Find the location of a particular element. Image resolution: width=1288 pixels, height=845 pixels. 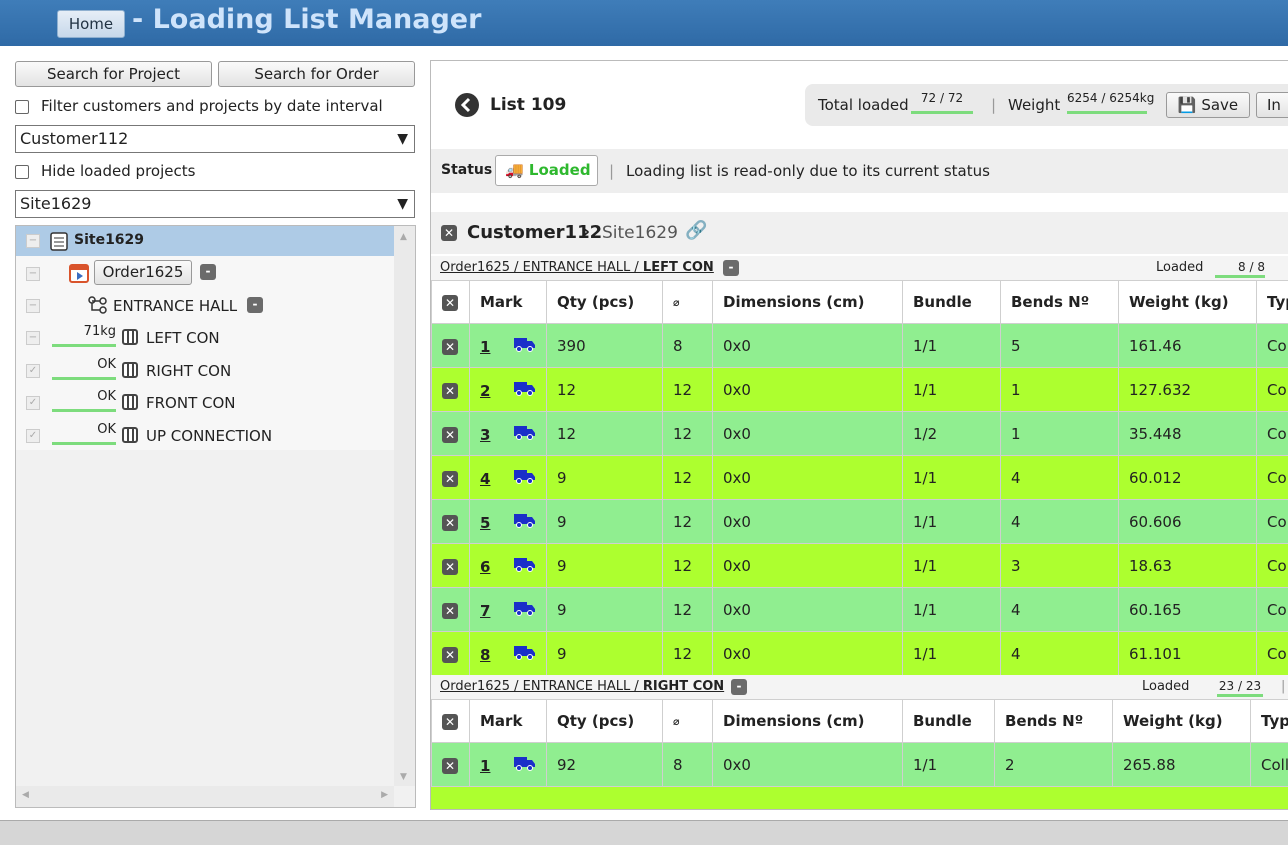

group-link: Order1625 / ENTRANCE HALL / LEFT CON is located at coordinates (577, 268).